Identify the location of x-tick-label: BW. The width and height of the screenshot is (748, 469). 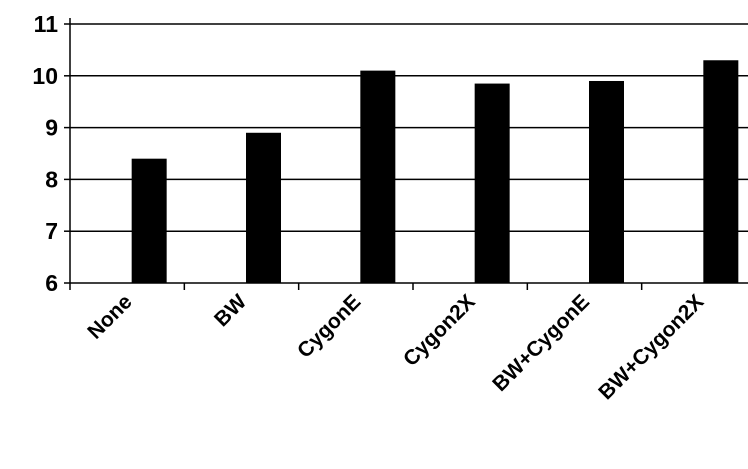
(230, 310).